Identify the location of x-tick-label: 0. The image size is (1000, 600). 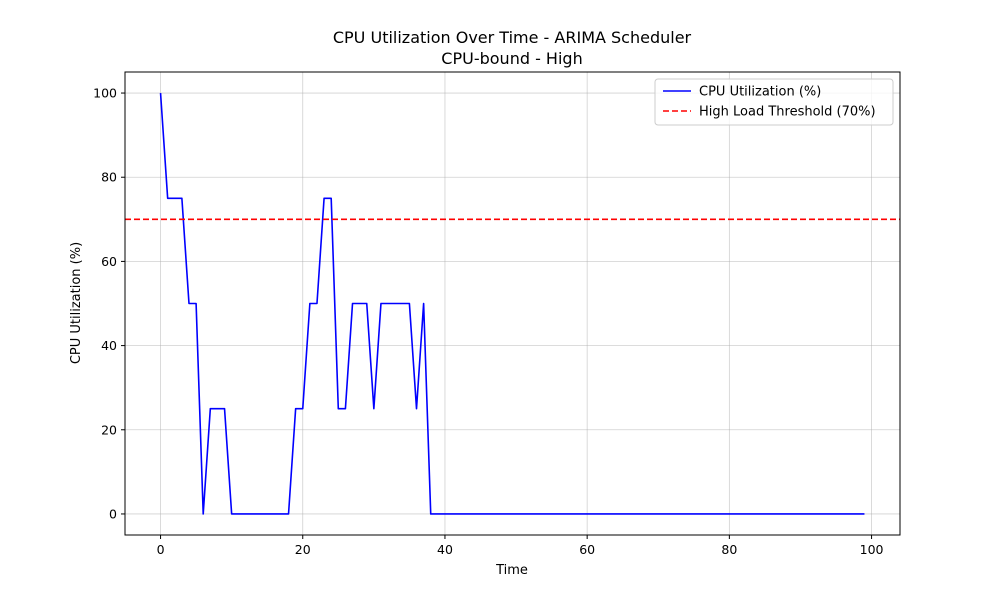
(161, 549).